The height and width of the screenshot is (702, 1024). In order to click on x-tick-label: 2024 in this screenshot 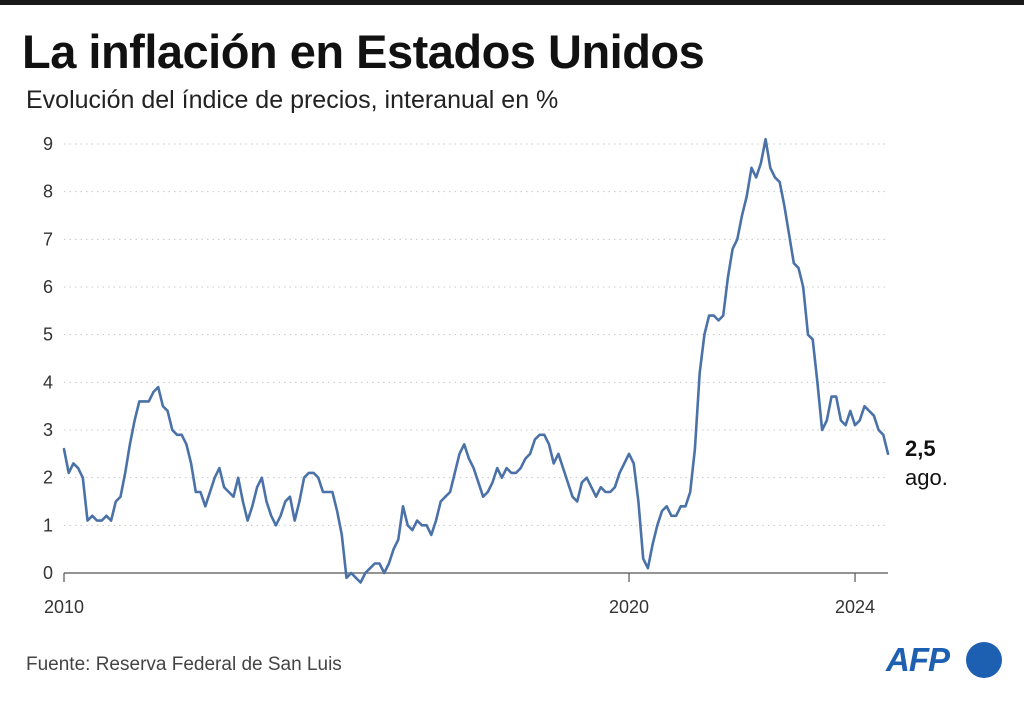, I will do `click(855, 607)`.